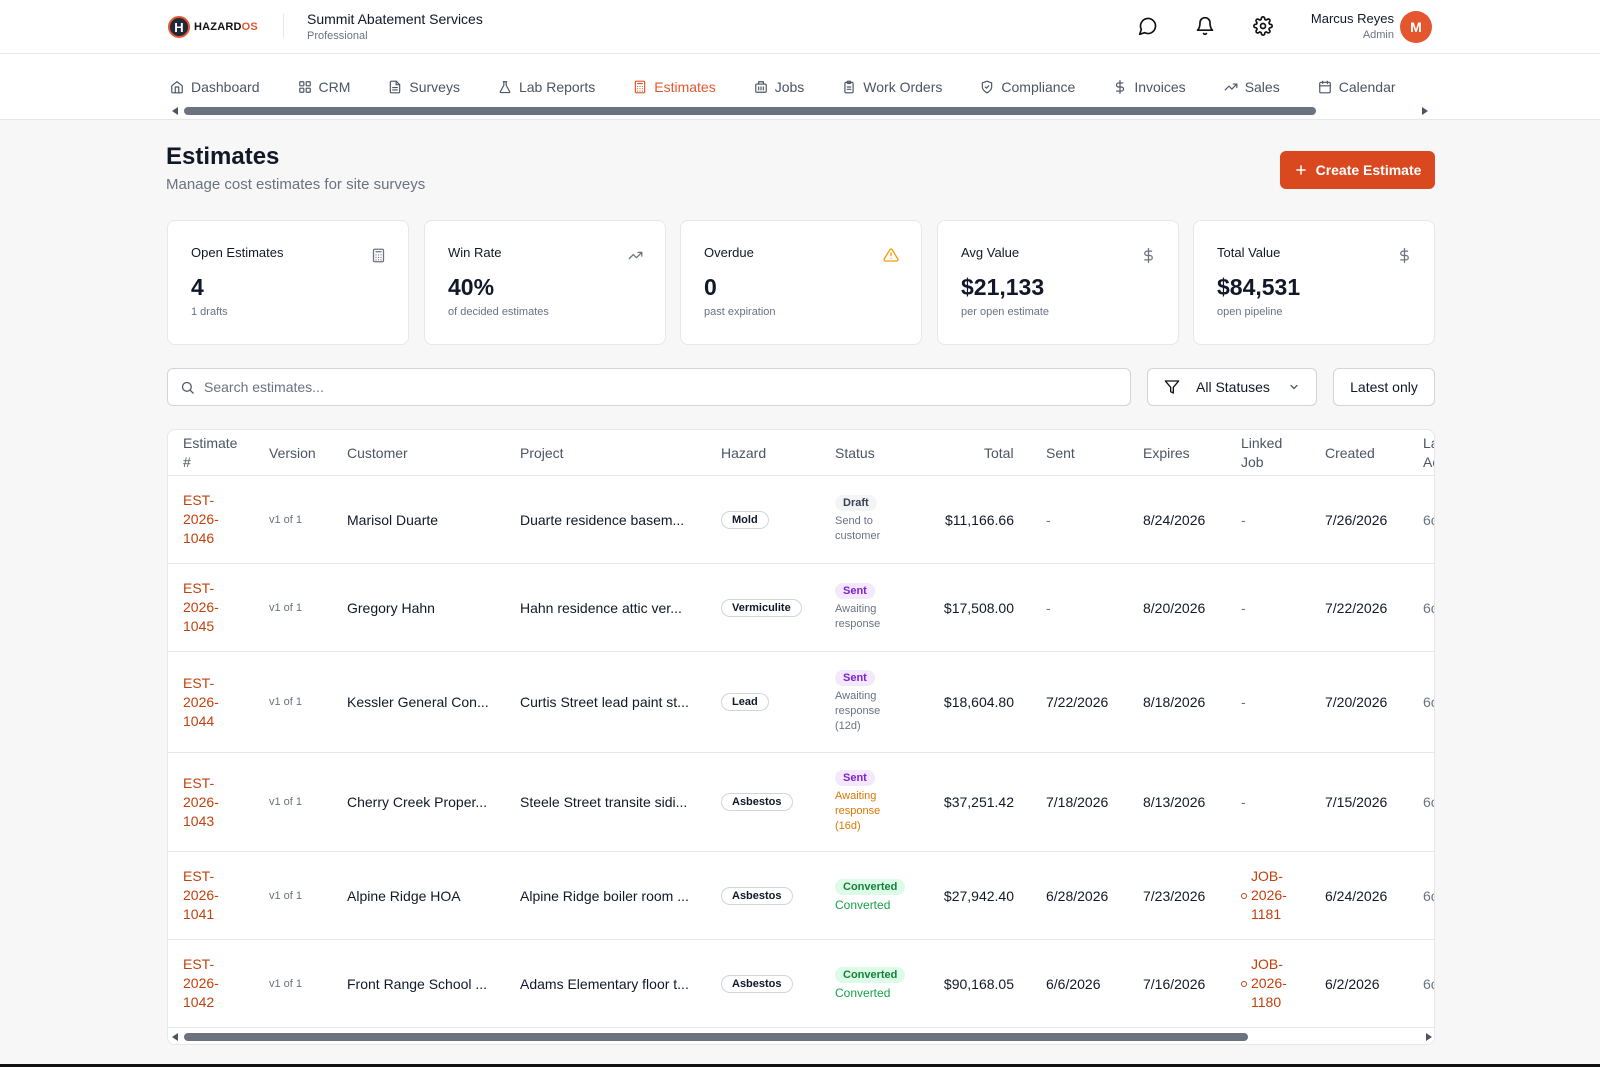 The height and width of the screenshot is (1067, 1600). Describe the element at coordinates (870, 895) in the screenshot. I see `status-group: Converted Converted` at that location.